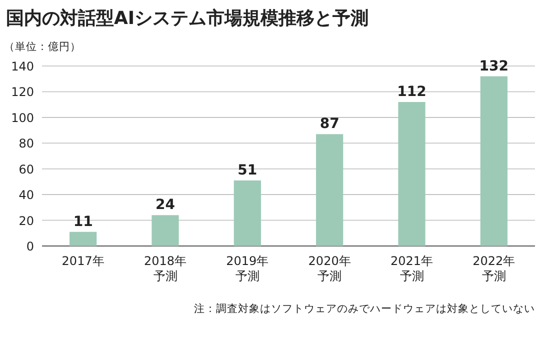 Image resolution: width=550 pixels, height=337 pixels. I want to click on data-label: 11, so click(83, 222).